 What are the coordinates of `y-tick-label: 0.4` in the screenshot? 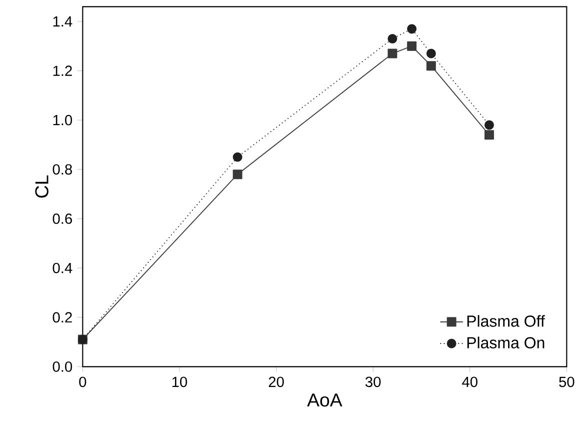 It's located at (62, 268).